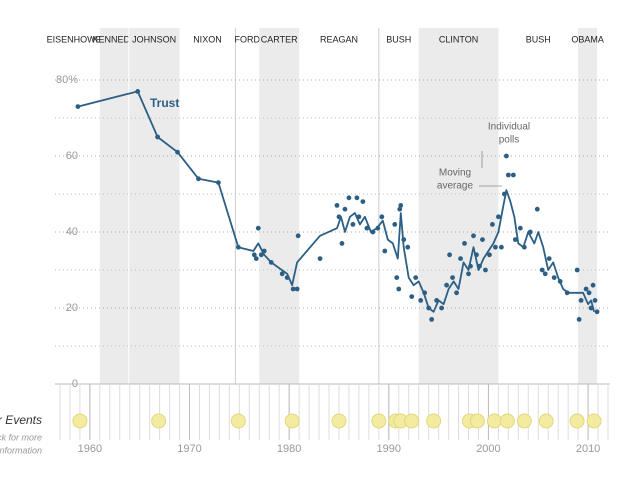 The width and height of the screenshot is (622, 477). Describe the element at coordinates (21, 437) in the screenshot. I see `events-note: Click for more` at that location.